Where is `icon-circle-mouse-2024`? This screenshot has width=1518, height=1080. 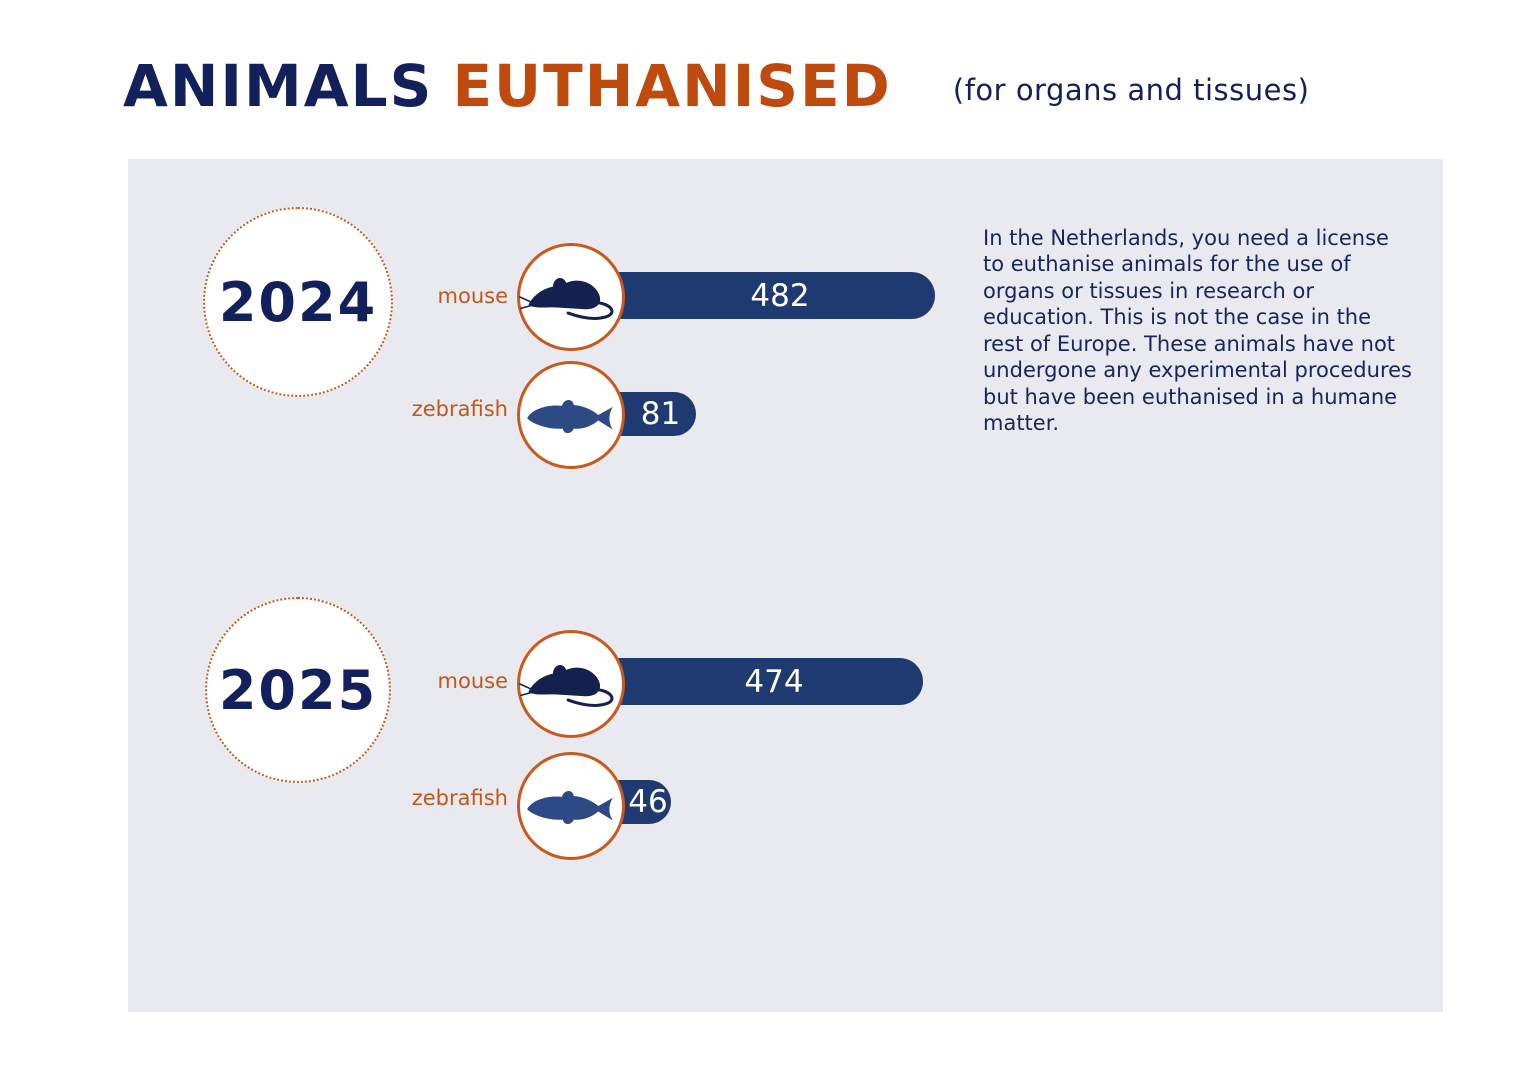
icon-circle-mouse-2024 is located at coordinates (571, 297).